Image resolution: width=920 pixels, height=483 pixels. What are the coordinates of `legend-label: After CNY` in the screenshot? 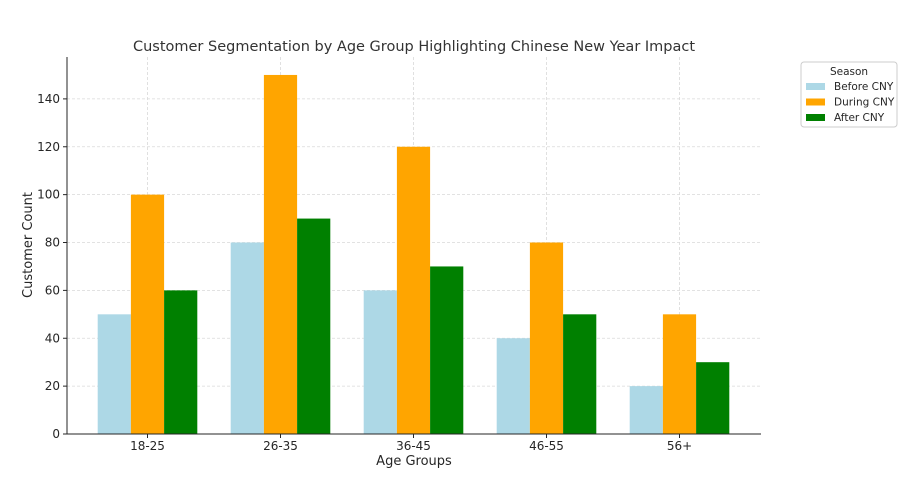 It's located at (859, 118).